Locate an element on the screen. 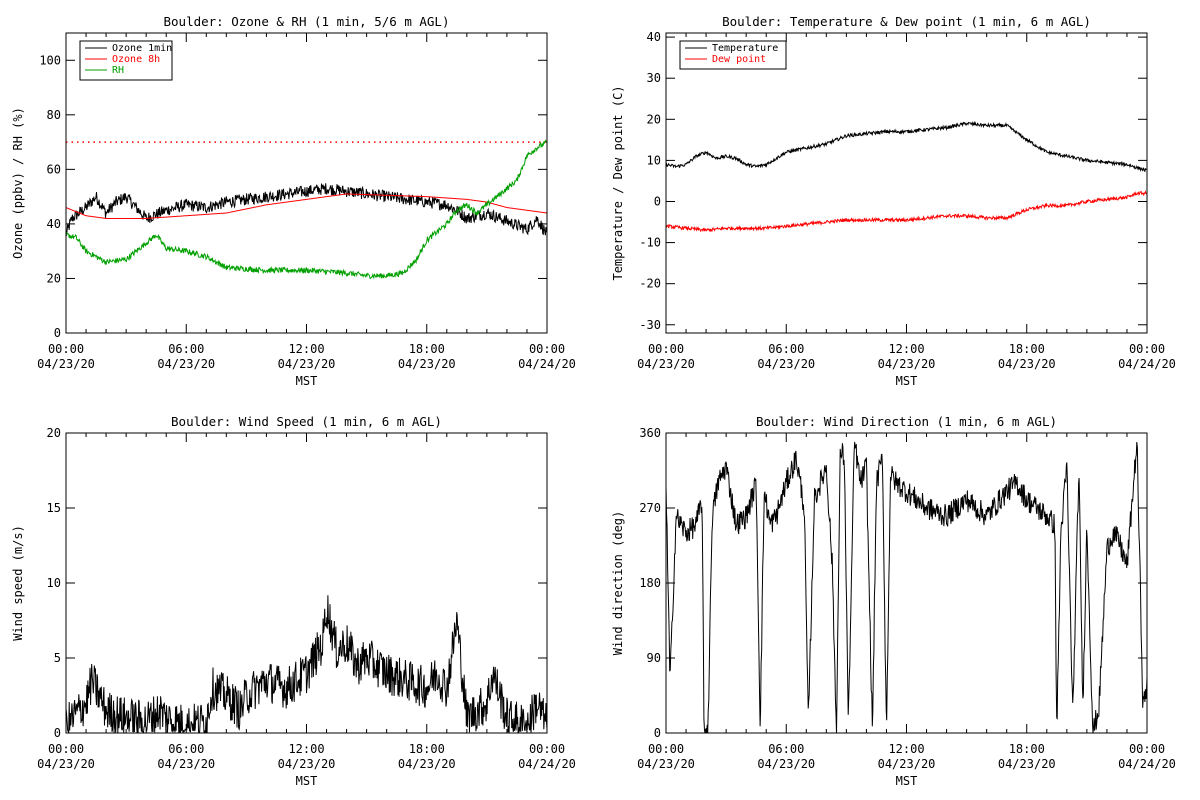  y-tick-label: 80 is located at coordinates (54, 115).